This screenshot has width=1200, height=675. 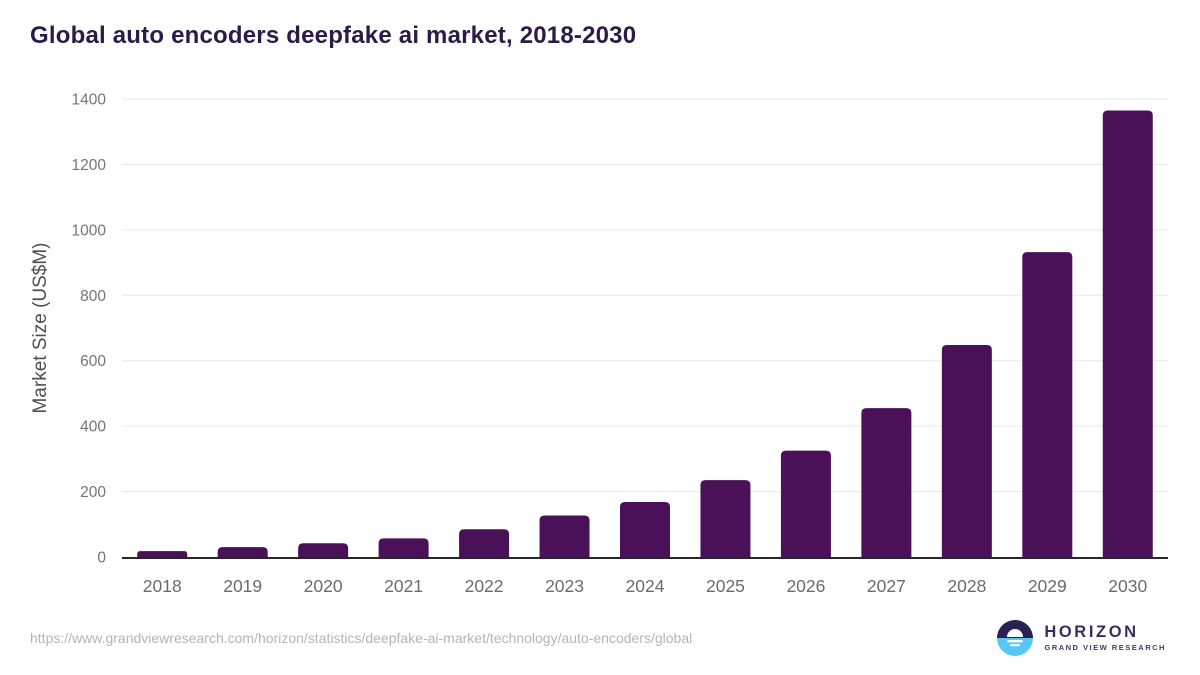 What do you see at coordinates (403, 586) in the screenshot?
I see `x-tick-label-2021: 2021` at bounding box center [403, 586].